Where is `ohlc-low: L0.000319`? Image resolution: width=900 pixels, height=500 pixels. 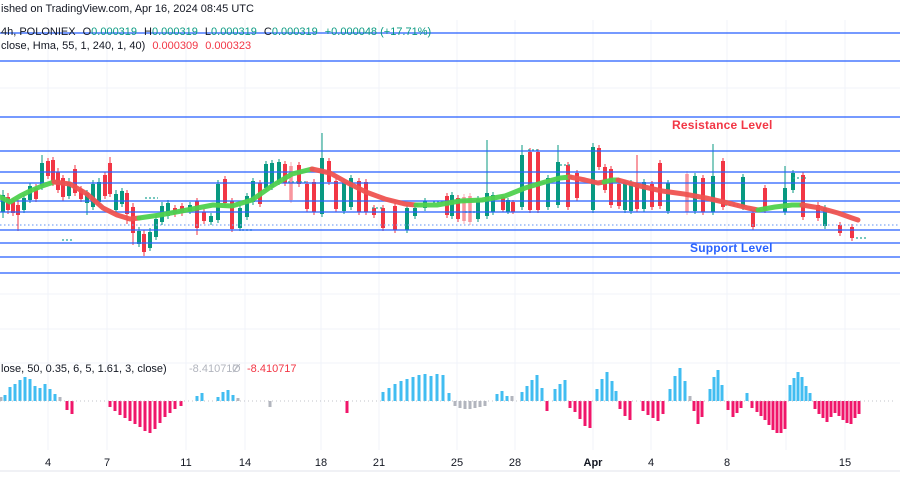 ohlc-low: L0.000319 is located at coordinates (230, 32).